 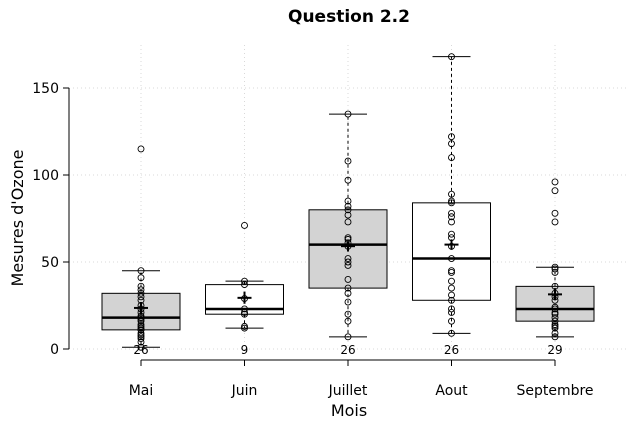 What do you see at coordinates (244, 391) in the screenshot?
I see `x-tick-label: Juin` at bounding box center [244, 391].